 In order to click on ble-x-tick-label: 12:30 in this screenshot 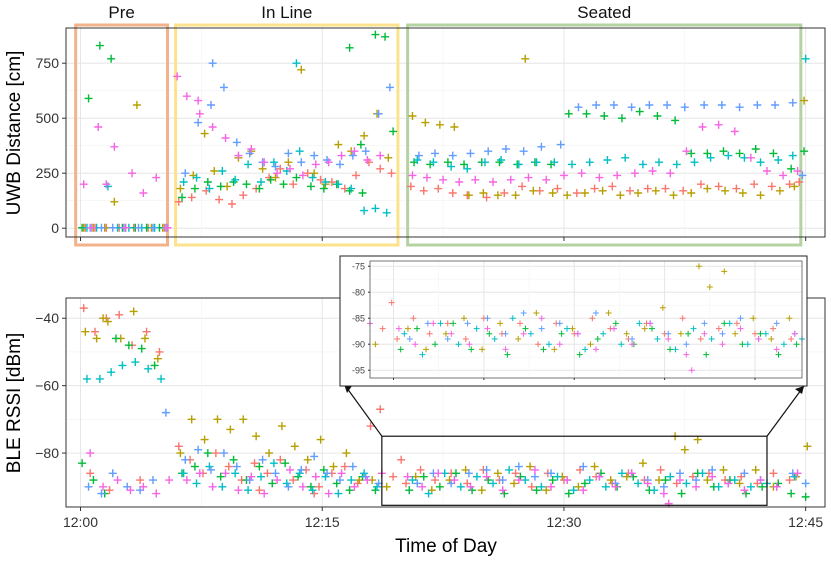, I will do `click(563, 522)`.